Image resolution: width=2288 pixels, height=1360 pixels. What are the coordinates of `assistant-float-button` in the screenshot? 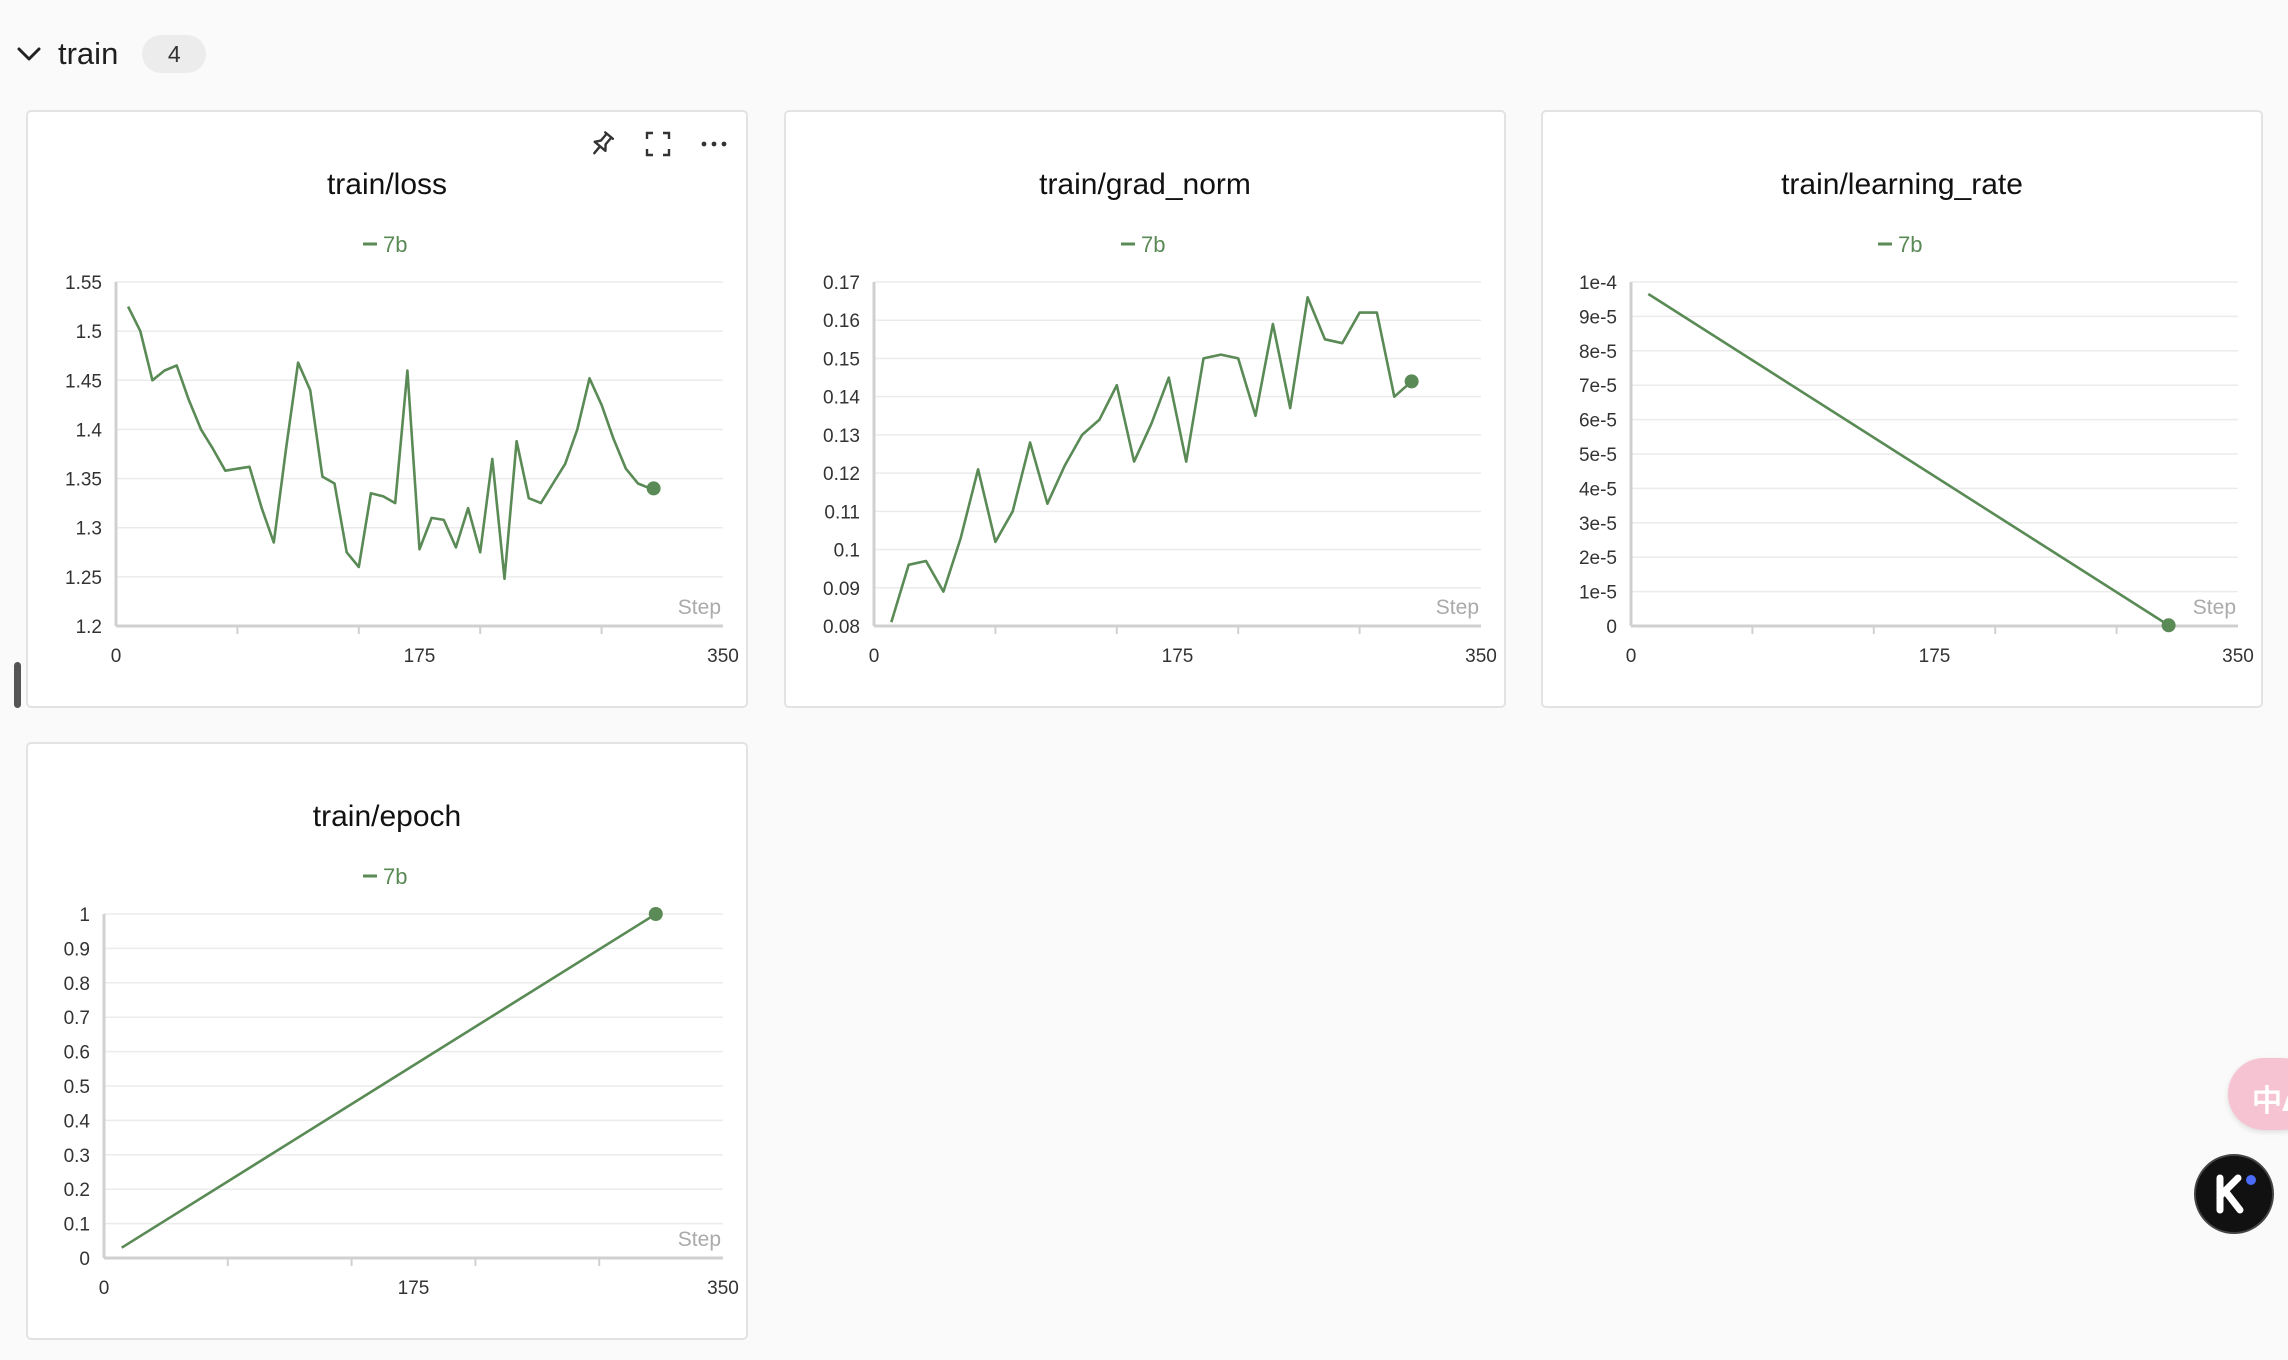 It's located at (2234, 1194).